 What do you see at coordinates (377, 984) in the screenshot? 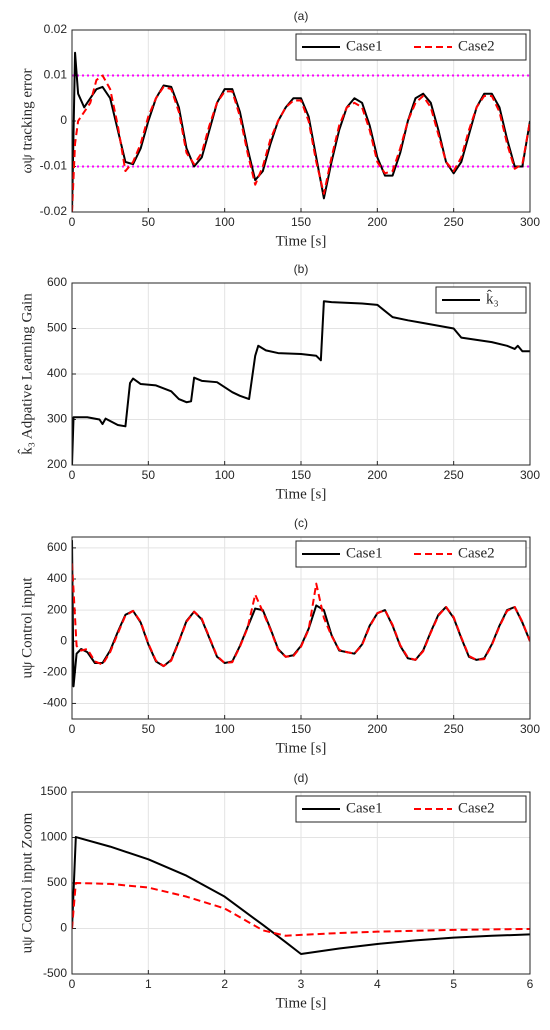
I see `x-tick-label: 4` at bounding box center [377, 984].